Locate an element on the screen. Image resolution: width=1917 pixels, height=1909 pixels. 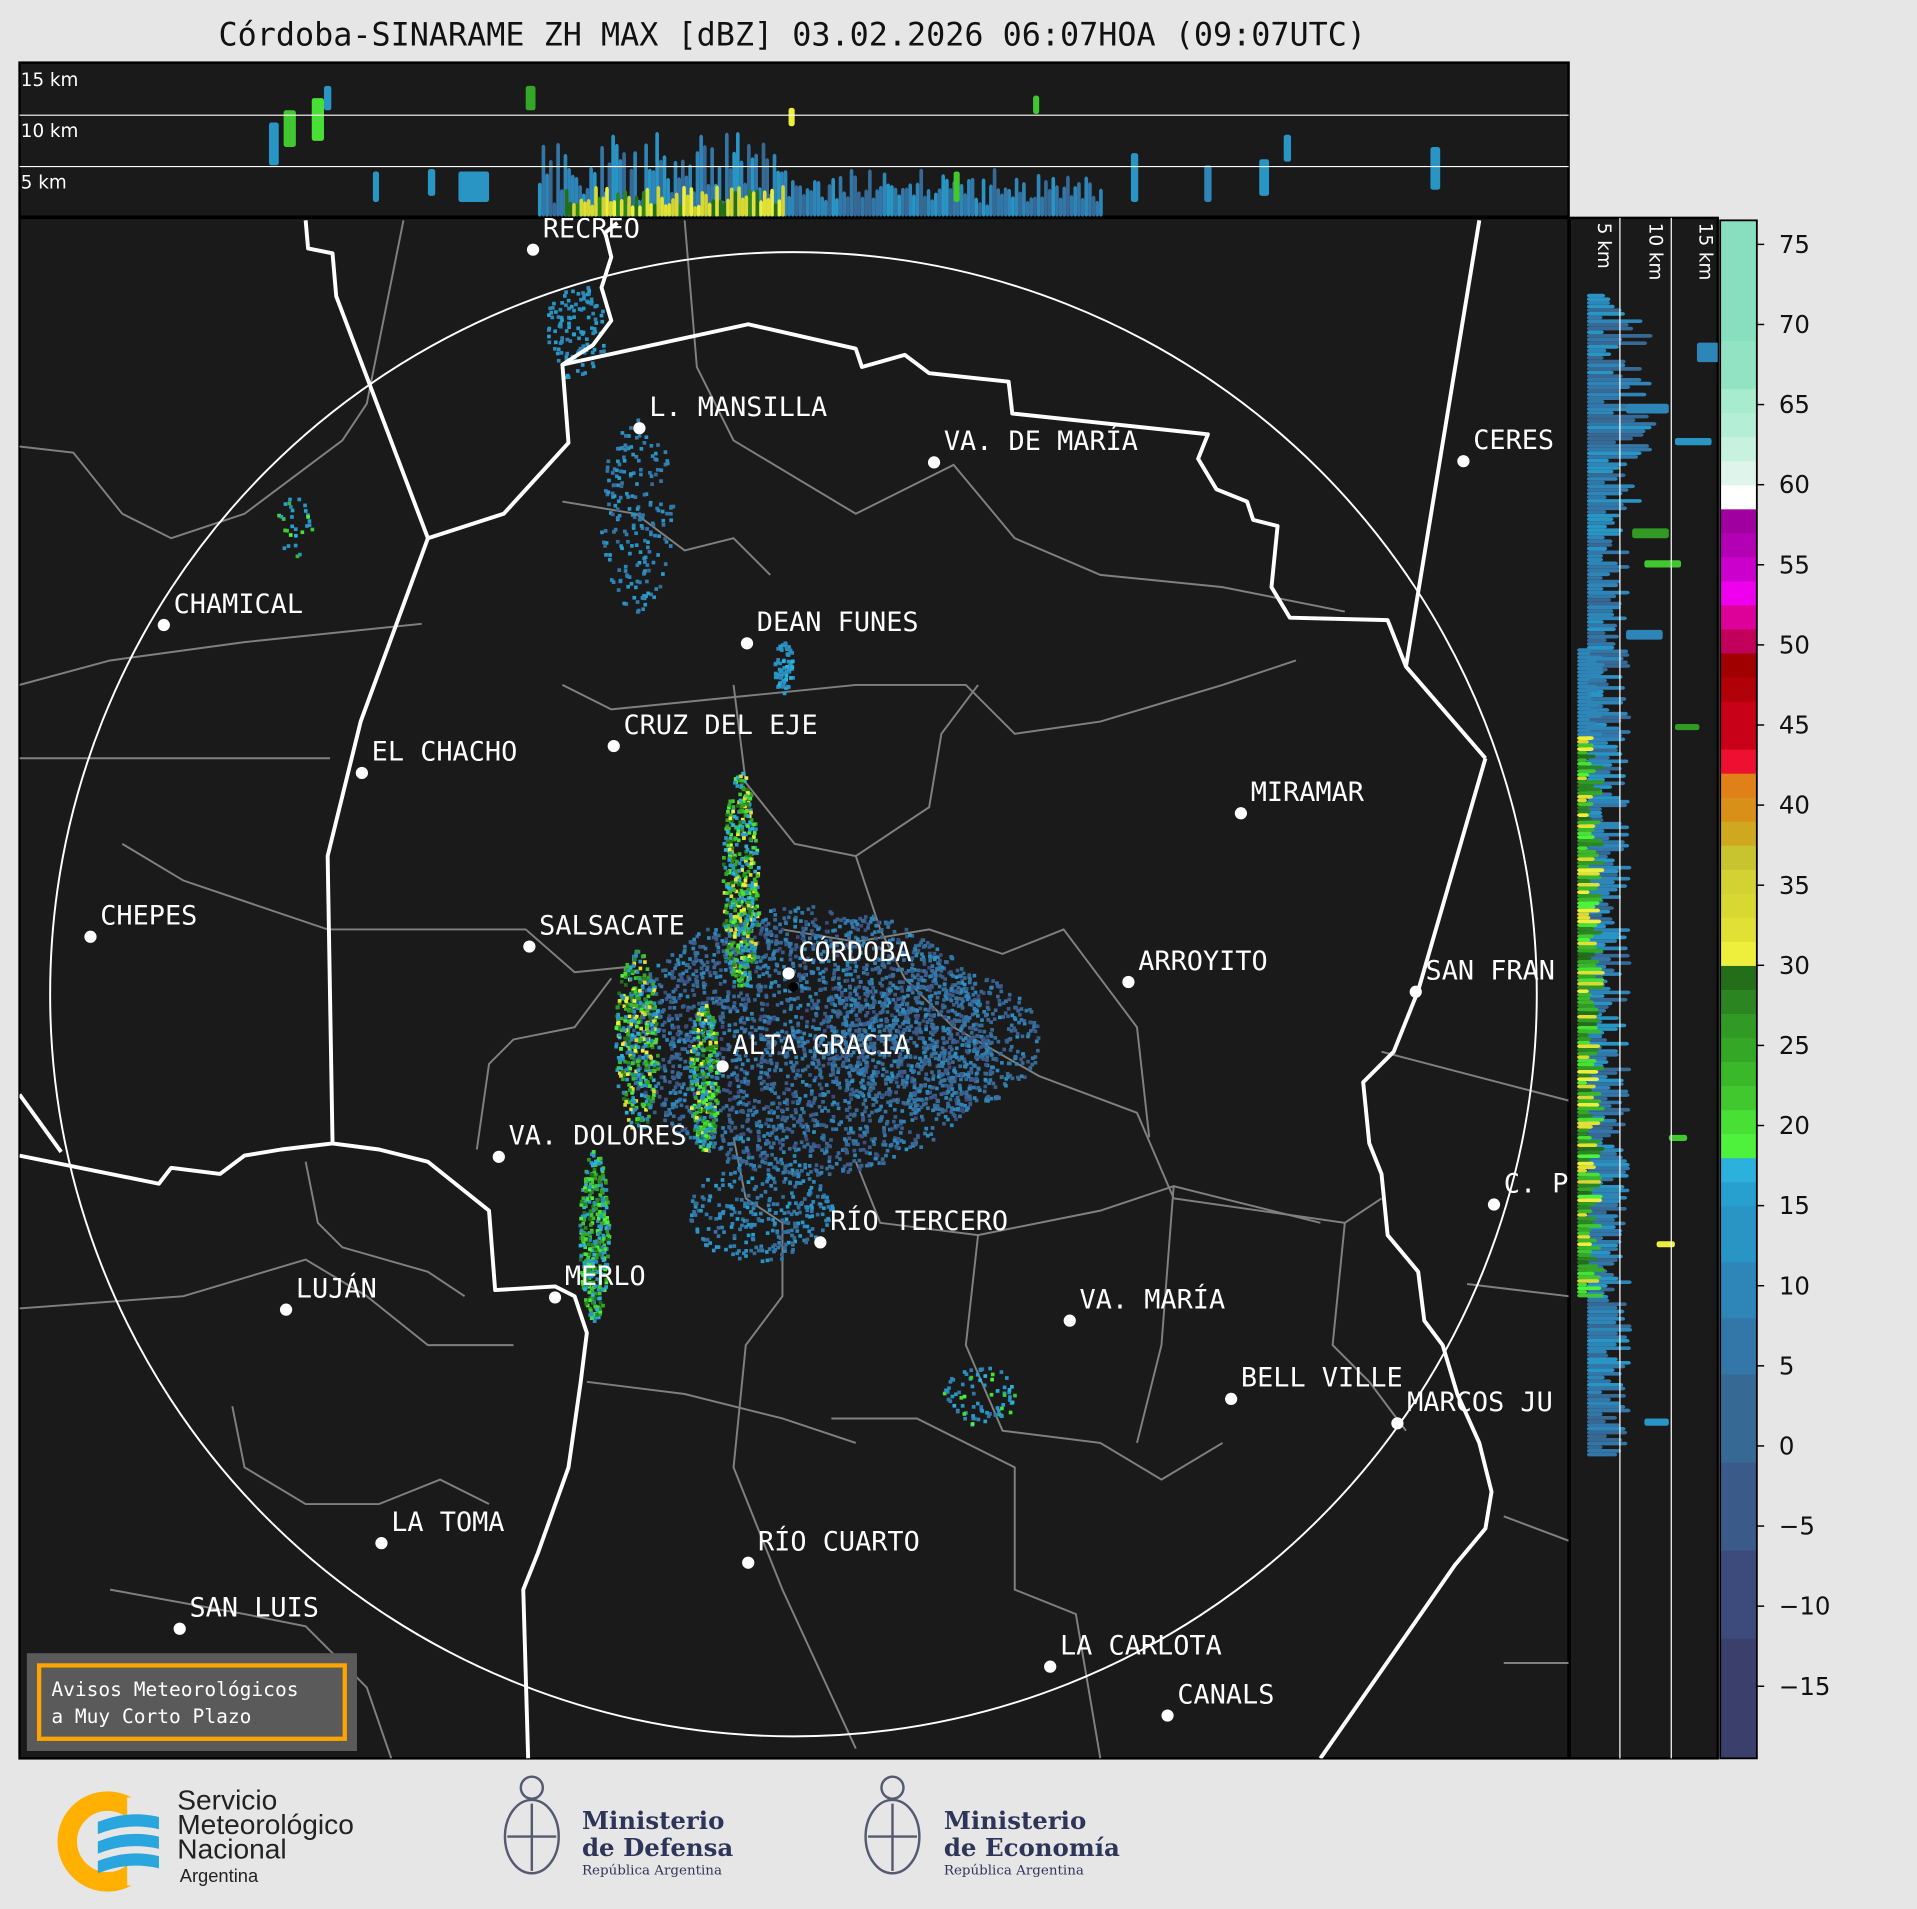
city-marker: CERES is located at coordinates (1505, 446).